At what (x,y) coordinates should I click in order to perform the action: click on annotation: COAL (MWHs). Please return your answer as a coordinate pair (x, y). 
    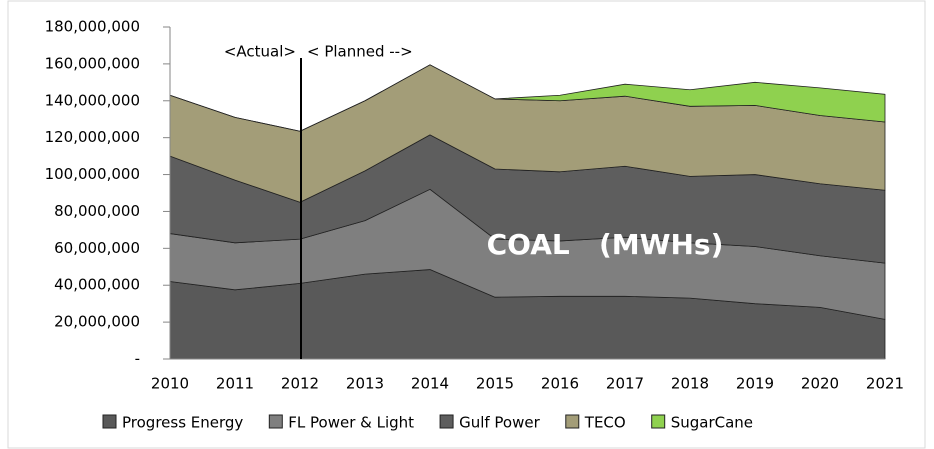
    Looking at the image, I should click on (605, 244).